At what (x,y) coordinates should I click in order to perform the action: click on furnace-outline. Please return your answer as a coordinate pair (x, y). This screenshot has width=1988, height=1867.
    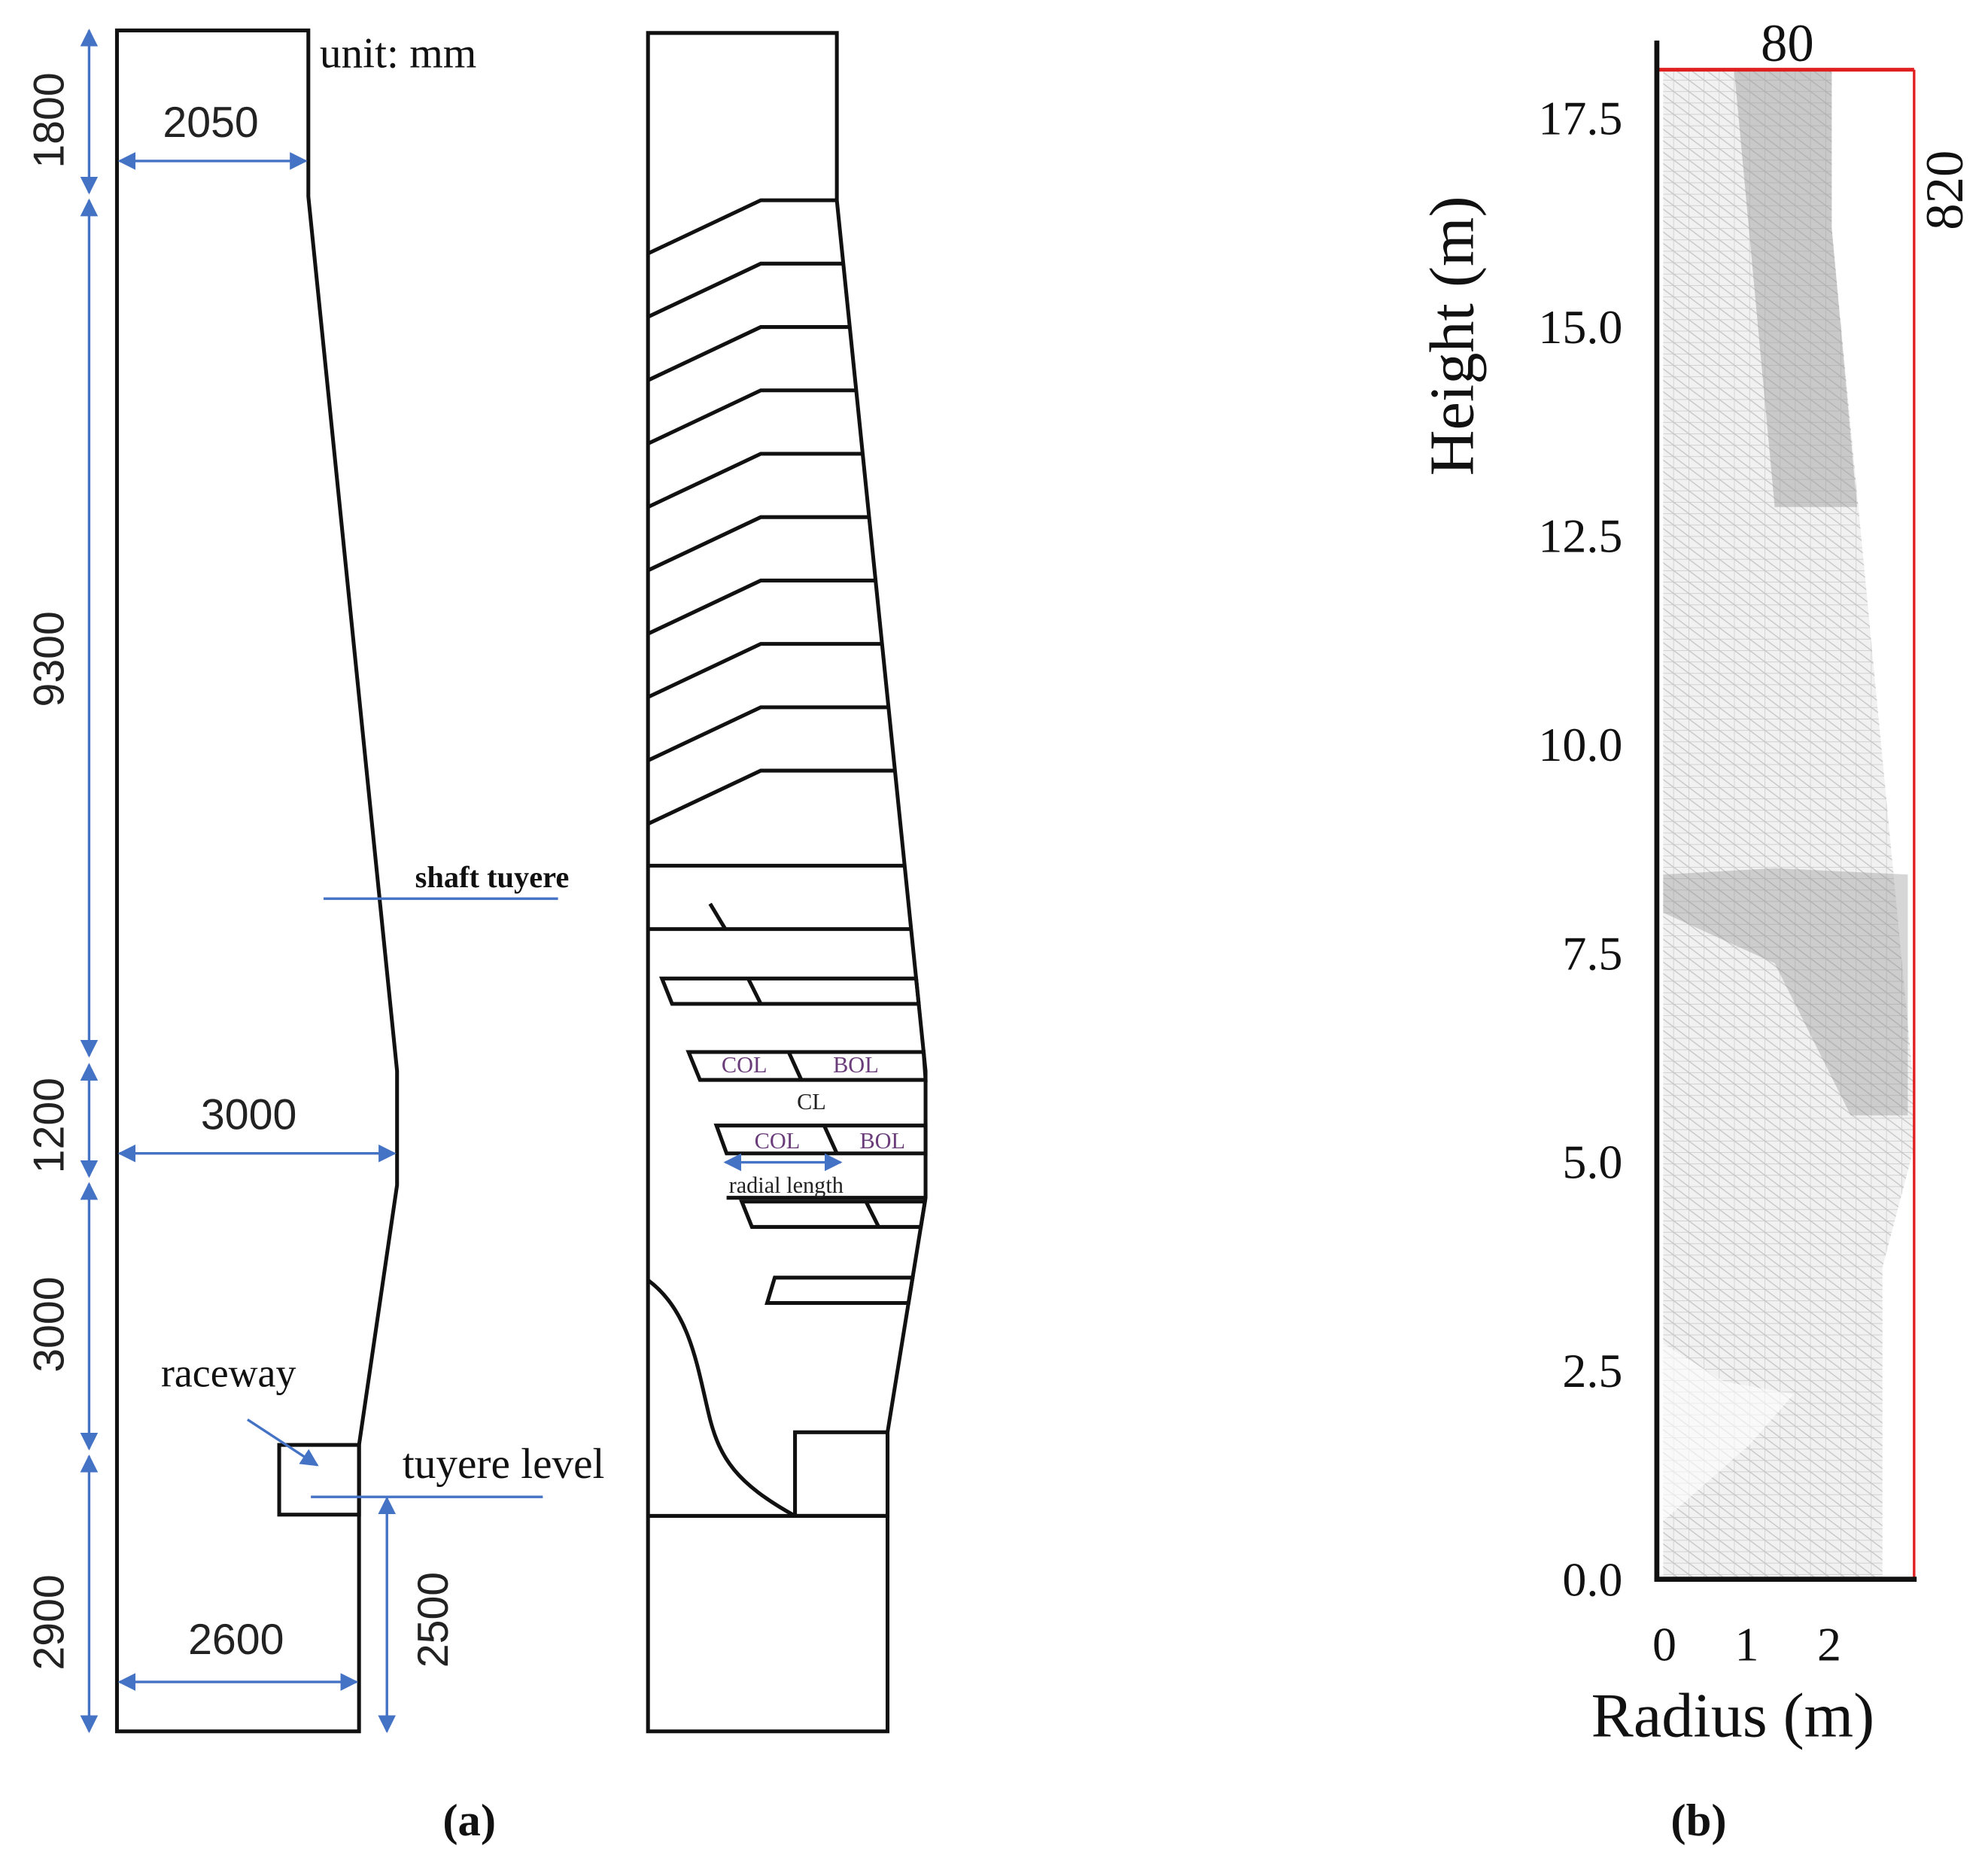
    Looking at the image, I should click on (257, 881).